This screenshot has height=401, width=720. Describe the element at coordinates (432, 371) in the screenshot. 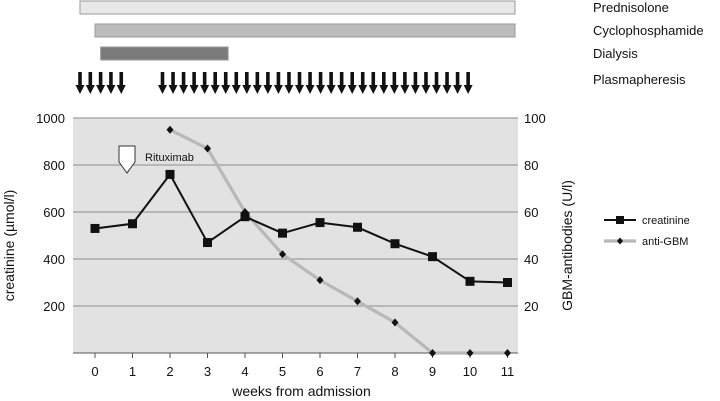

I see `x-tick-label: 9` at that location.